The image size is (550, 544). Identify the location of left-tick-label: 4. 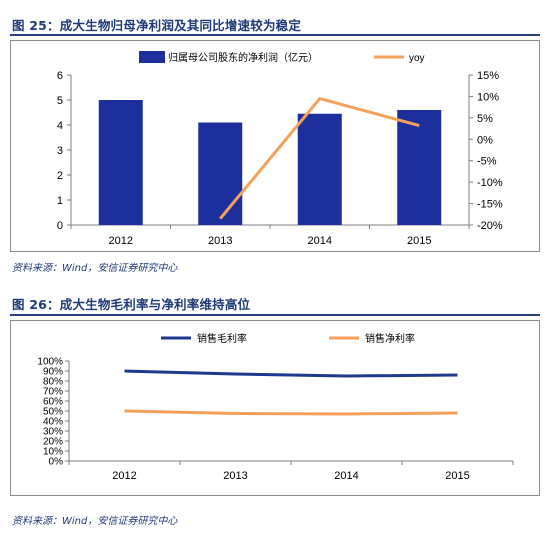
(60, 126).